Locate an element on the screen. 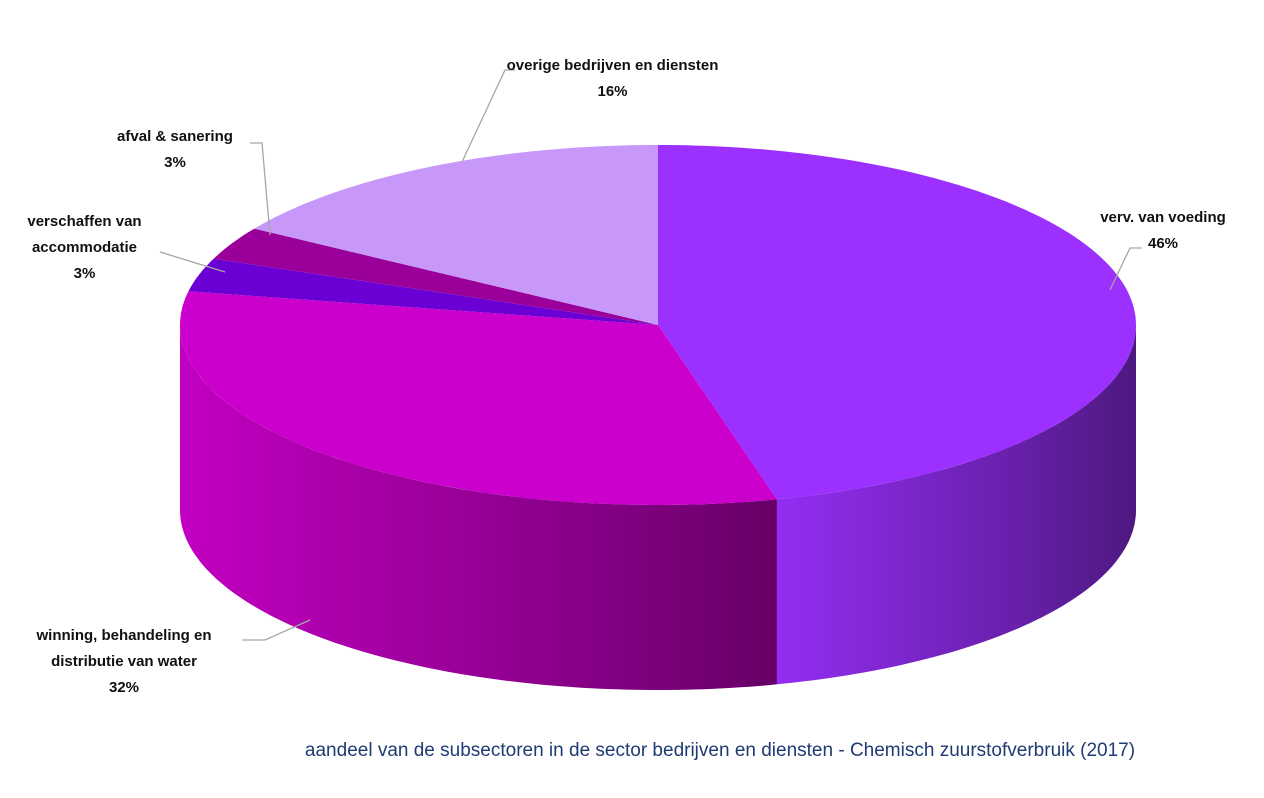  data-label: afval & sanering 3% is located at coordinates (175, 150).